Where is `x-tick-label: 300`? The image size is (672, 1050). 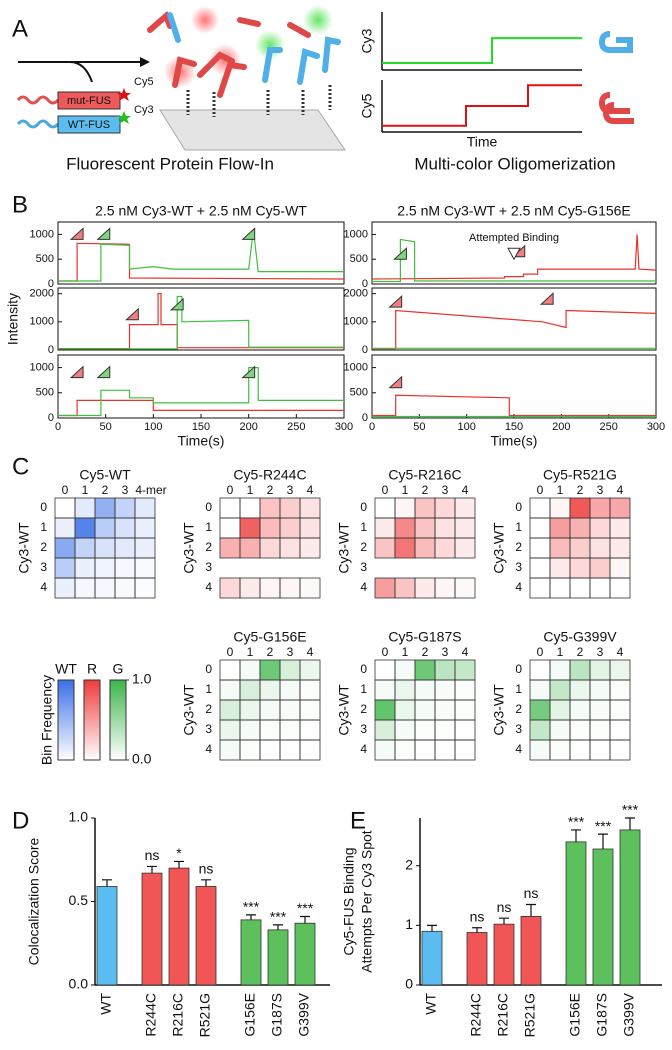 x-tick-label: 300 is located at coordinates (344, 427).